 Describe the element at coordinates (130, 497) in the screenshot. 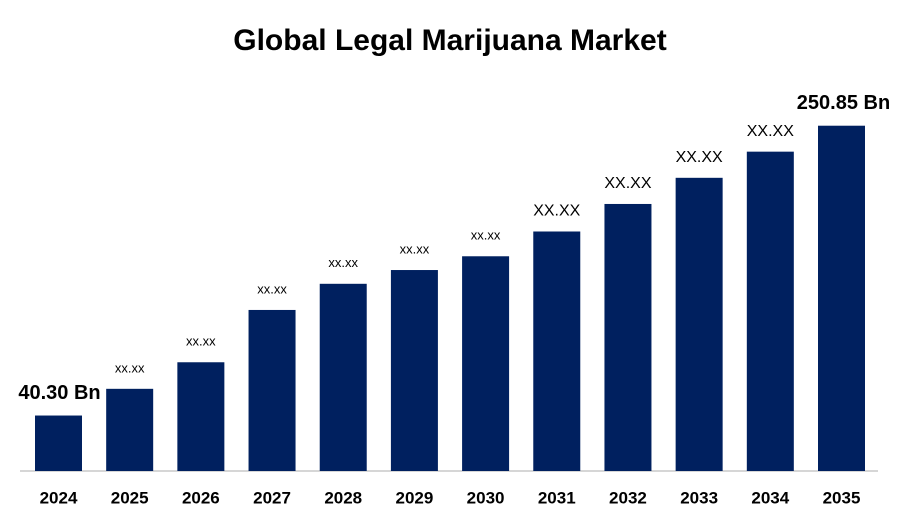

I see `x-tick-label: 2025` at that location.